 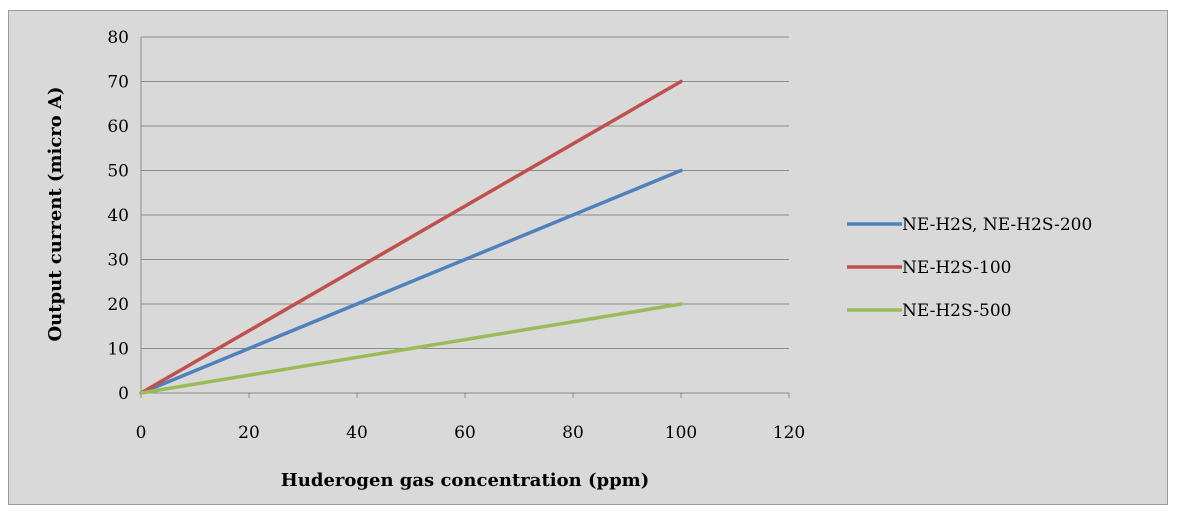 What do you see at coordinates (789, 433) in the screenshot?
I see `x-tick-label: 120` at bounding box center [789, 433].